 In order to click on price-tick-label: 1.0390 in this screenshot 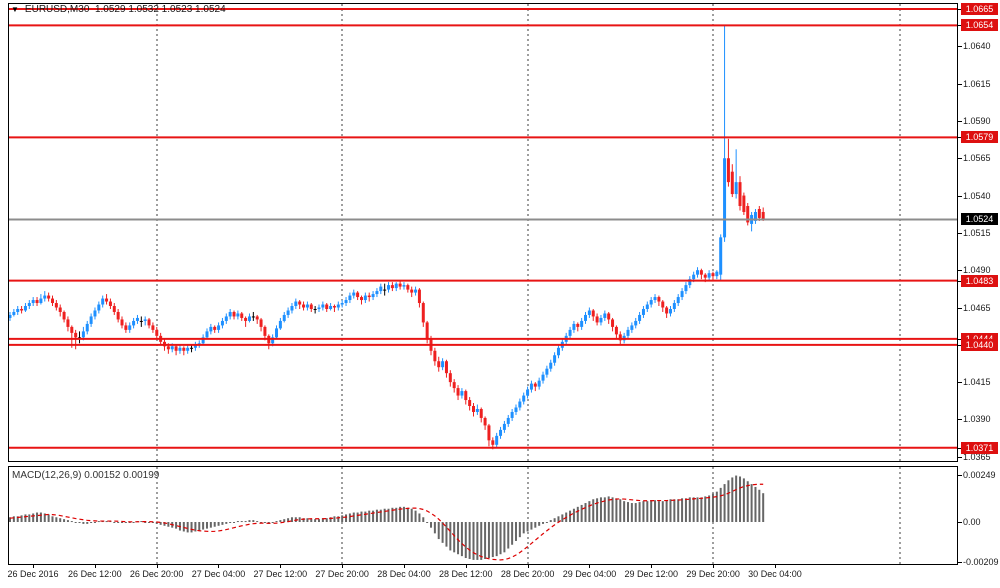, I will do `click(977, 419)`.